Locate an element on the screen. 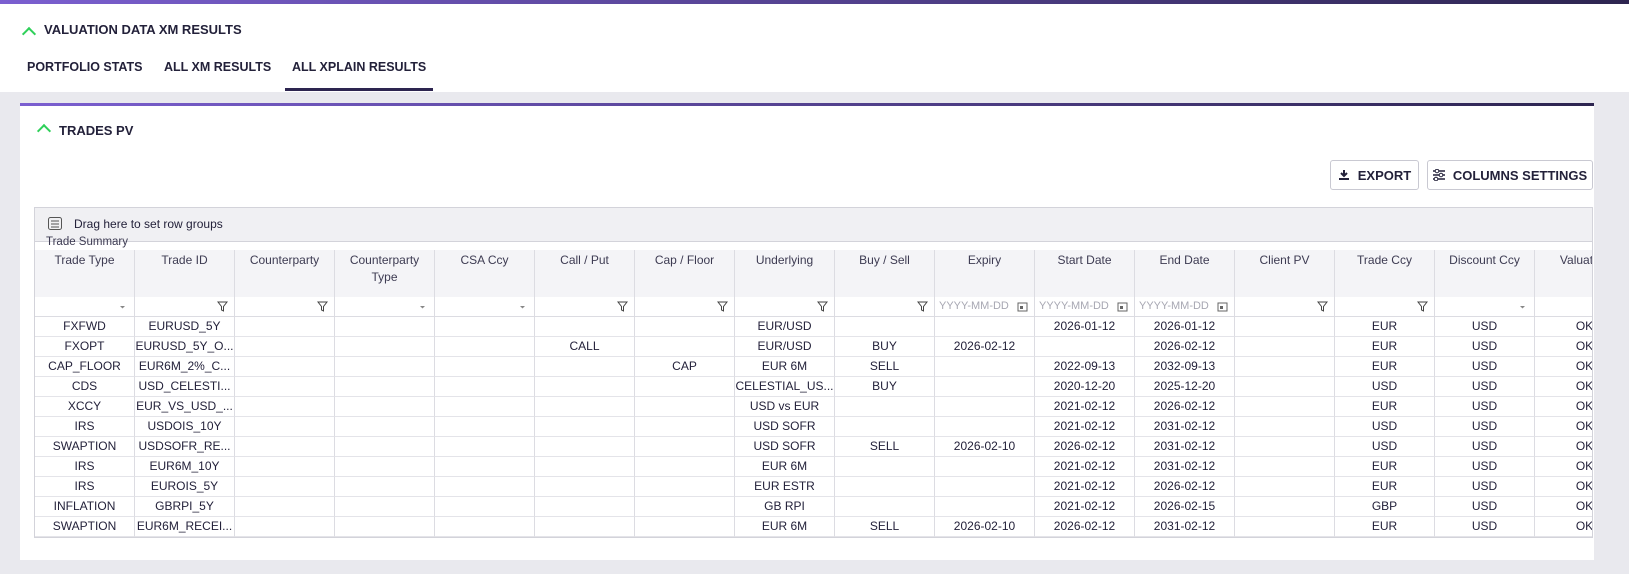 This screenshot has width=1629, height=574. column-header: Discount Ccy is located at coordinates (1485, 273).